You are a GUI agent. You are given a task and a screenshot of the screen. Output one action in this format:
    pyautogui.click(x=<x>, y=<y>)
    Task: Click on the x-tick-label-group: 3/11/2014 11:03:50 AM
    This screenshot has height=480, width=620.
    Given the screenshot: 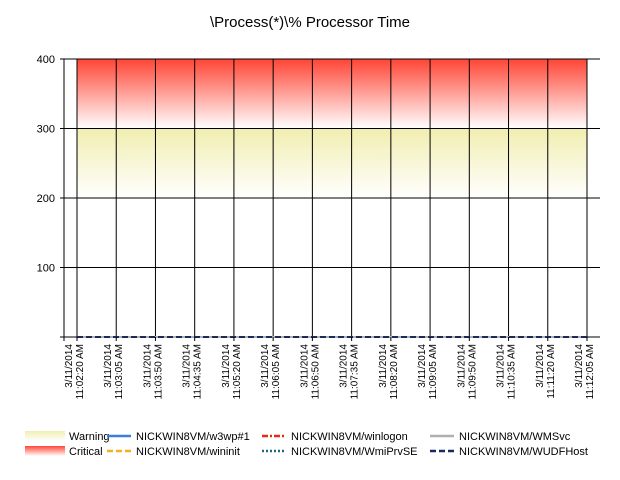 What is the action you would take?
    pyautogui.click(x=153, y=372)
    